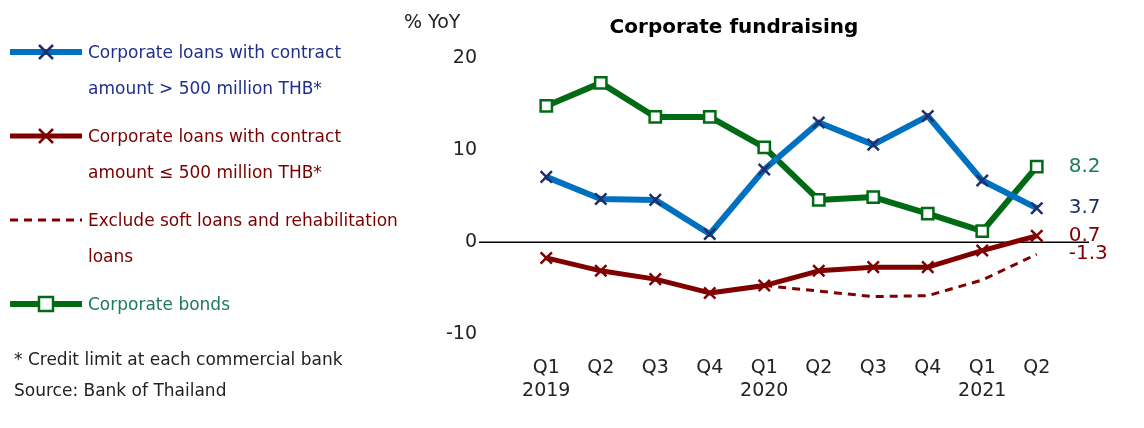 The height and width of the screenshot is (428, 1144). Describe the element at coordinates (465, 148) in the screenshot. I see `y-tick-label: 10` at that location.